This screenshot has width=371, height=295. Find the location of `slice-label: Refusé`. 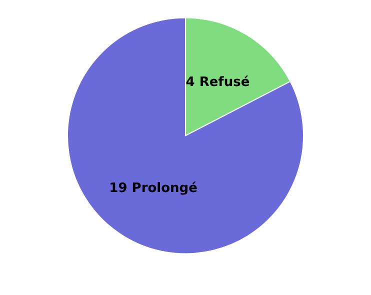

slice-label: Refusé is located at coordinates (224, 82).